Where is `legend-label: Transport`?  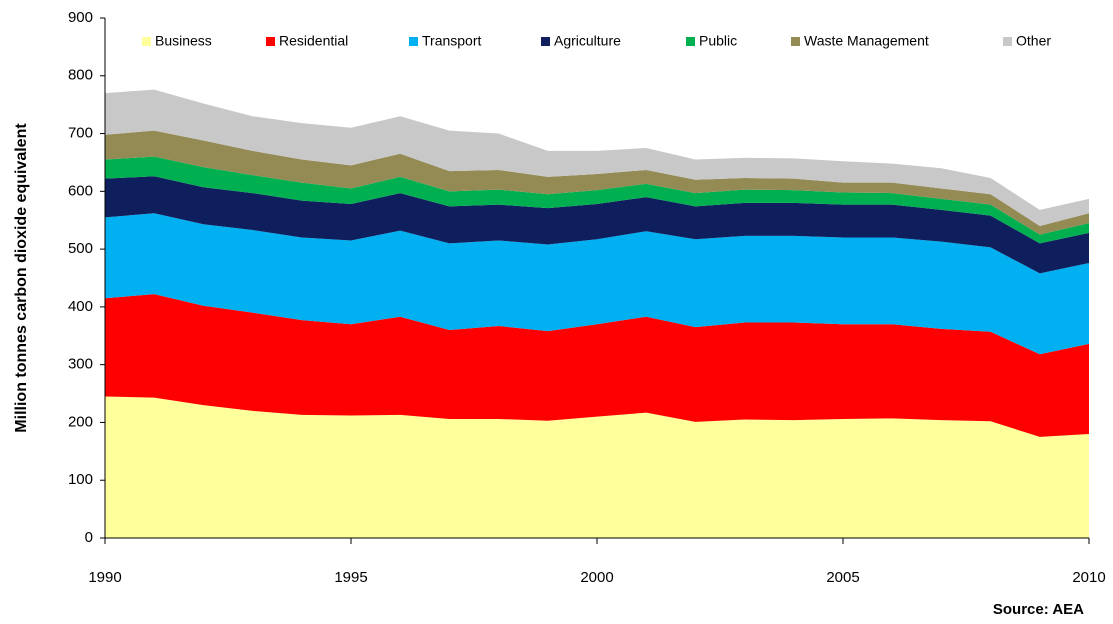
legend-label: Transport is located at coordinates (452, 41).